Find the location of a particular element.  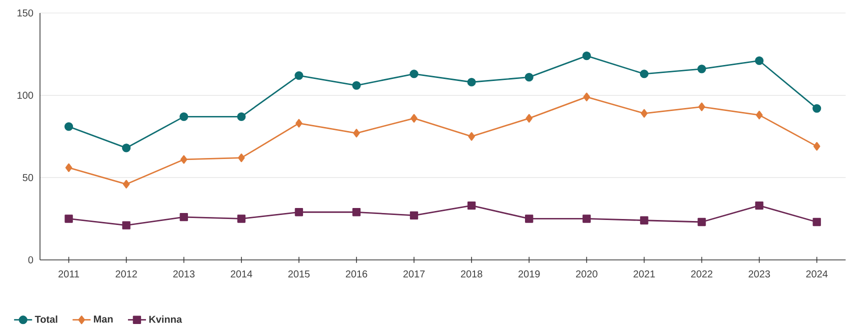

x-tick-label: 2021 is located at coordinates (644, 274).